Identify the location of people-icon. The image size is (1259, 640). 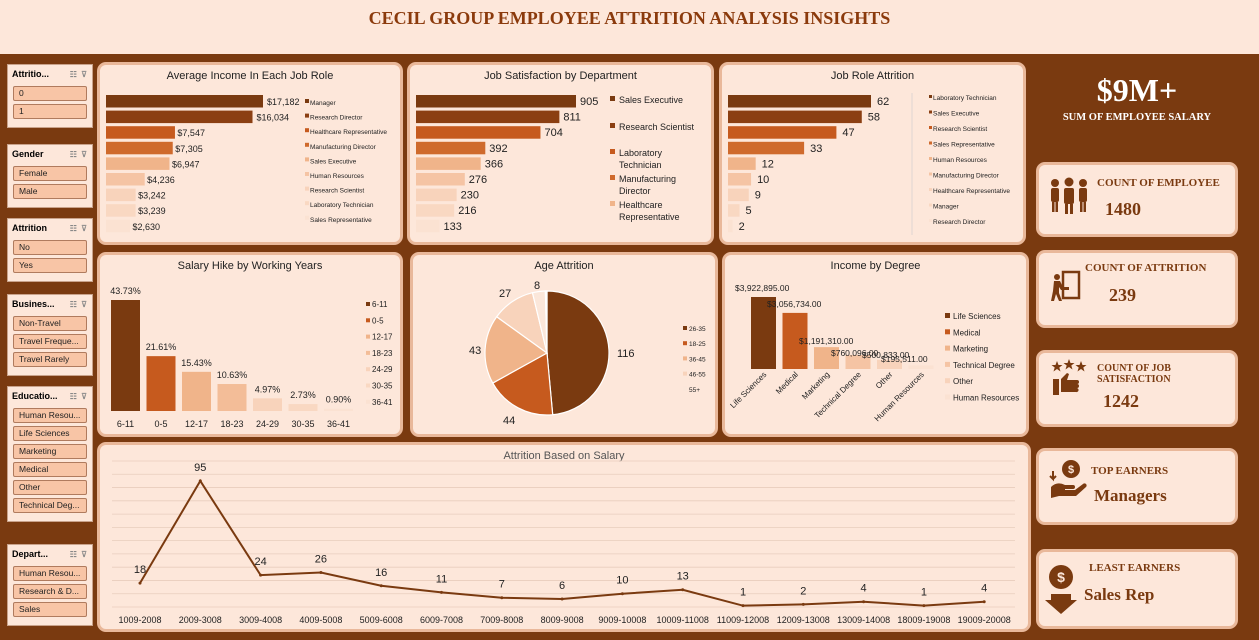
(1069, 195).